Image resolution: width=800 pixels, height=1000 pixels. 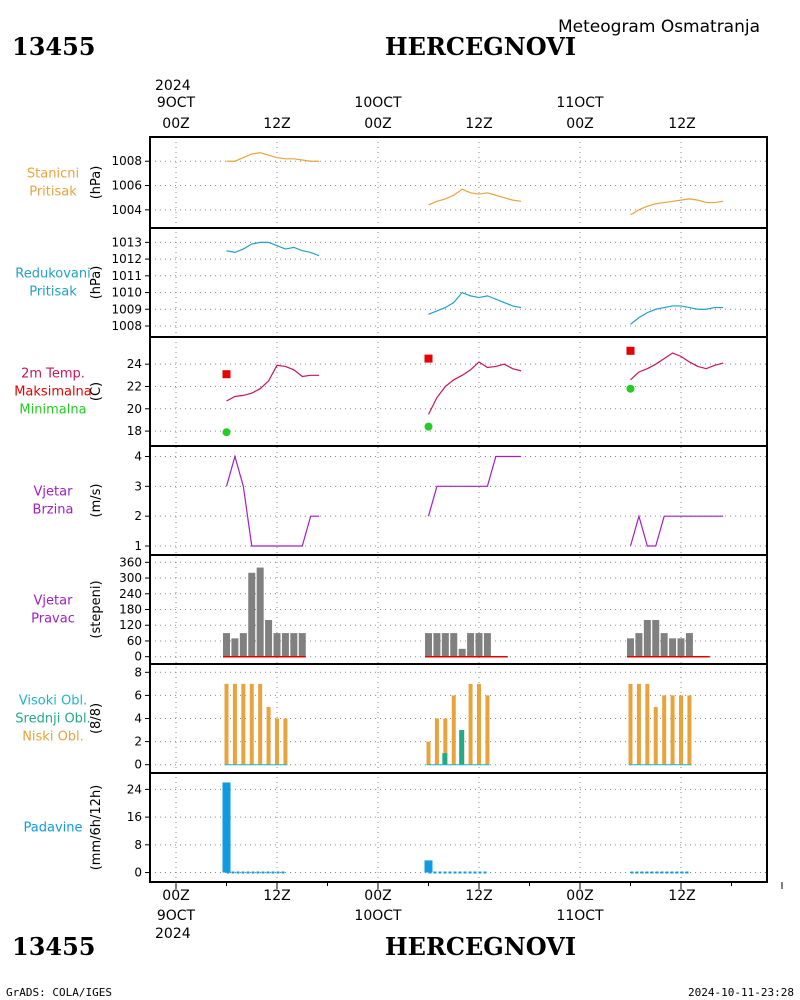 I want to click on series-name: Brzina, so click(x=53, y=510).